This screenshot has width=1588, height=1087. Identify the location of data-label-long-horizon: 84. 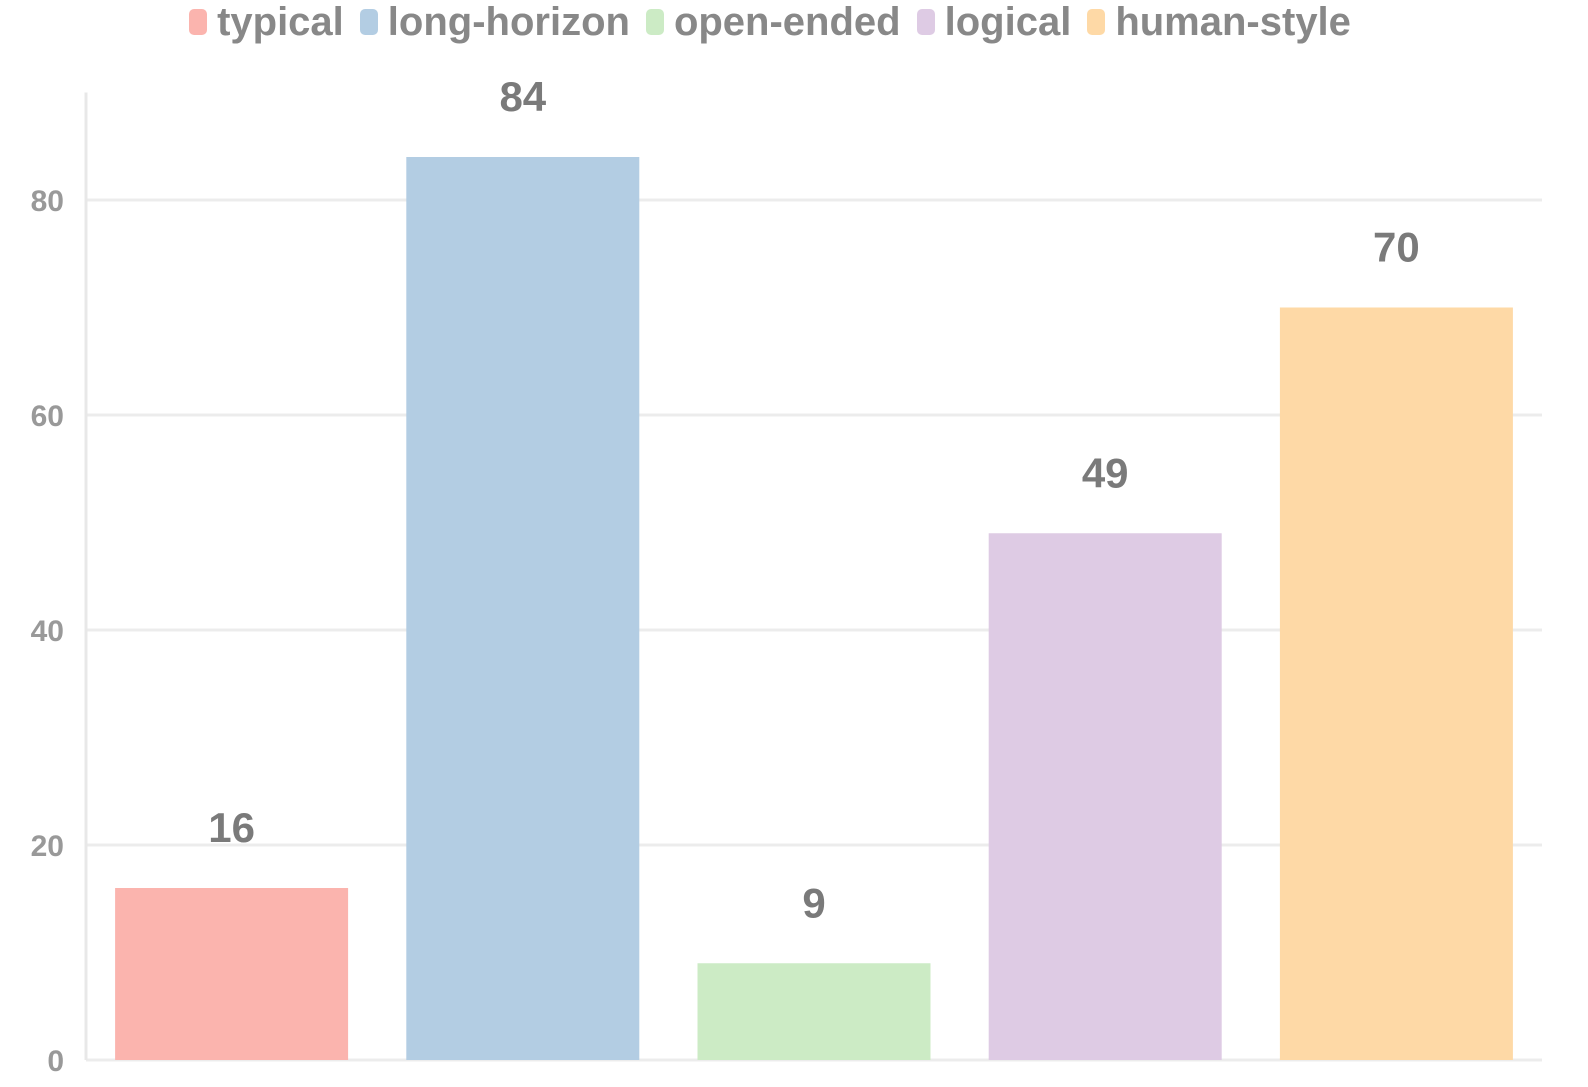
(522, 96).